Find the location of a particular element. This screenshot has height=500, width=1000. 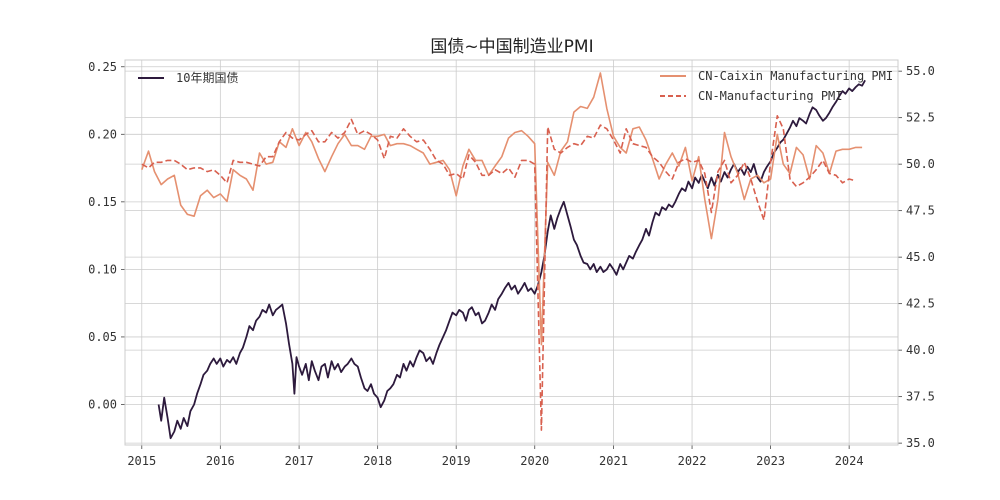

legend-label: CN-Caixin Manufacturing PMI is located at coordinates (795, 76).